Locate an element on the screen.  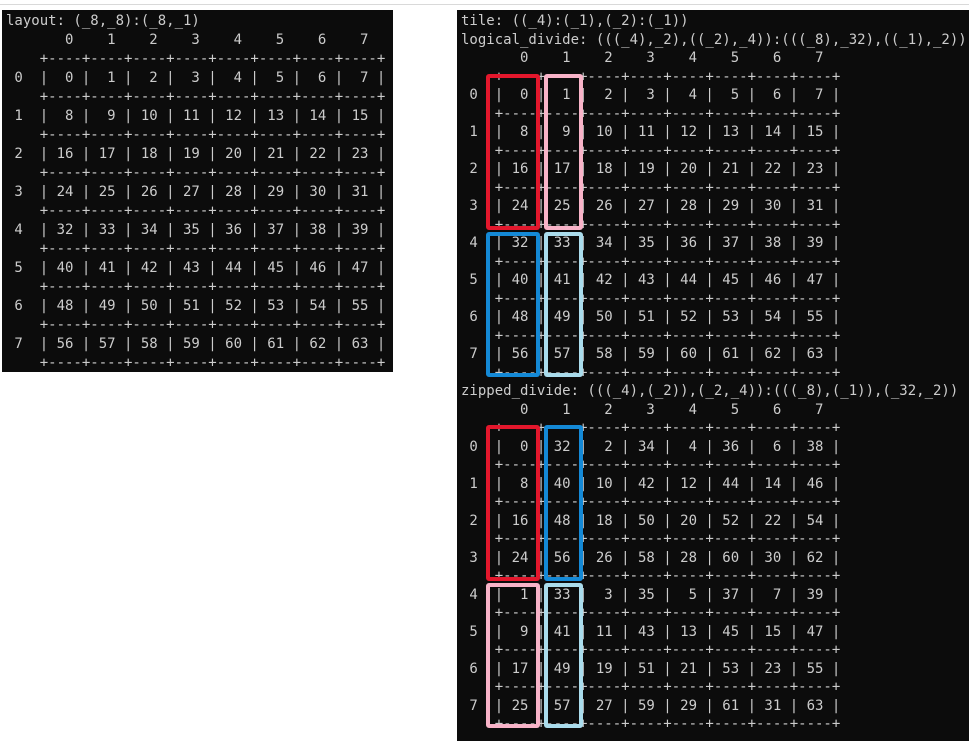
layout-title: layout: (_8,_8):(_8,_1) is located at coordinates (103, 21).